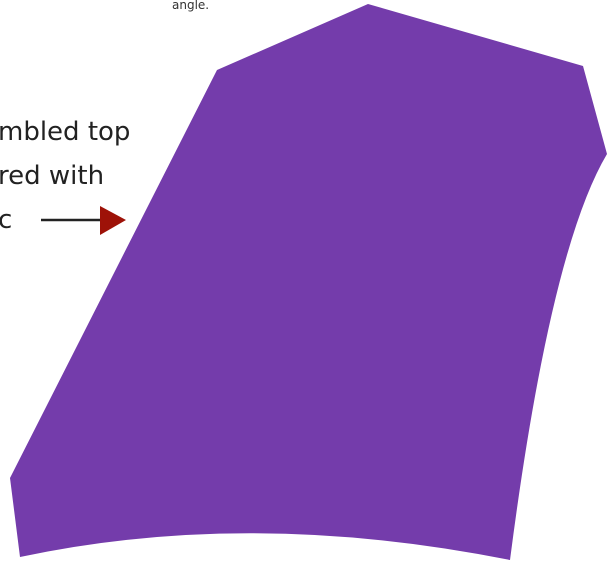 Image resolution: width=615 pixels, height=562 pixels. I want to click on callout-line-2: red with, so click(52, 176).